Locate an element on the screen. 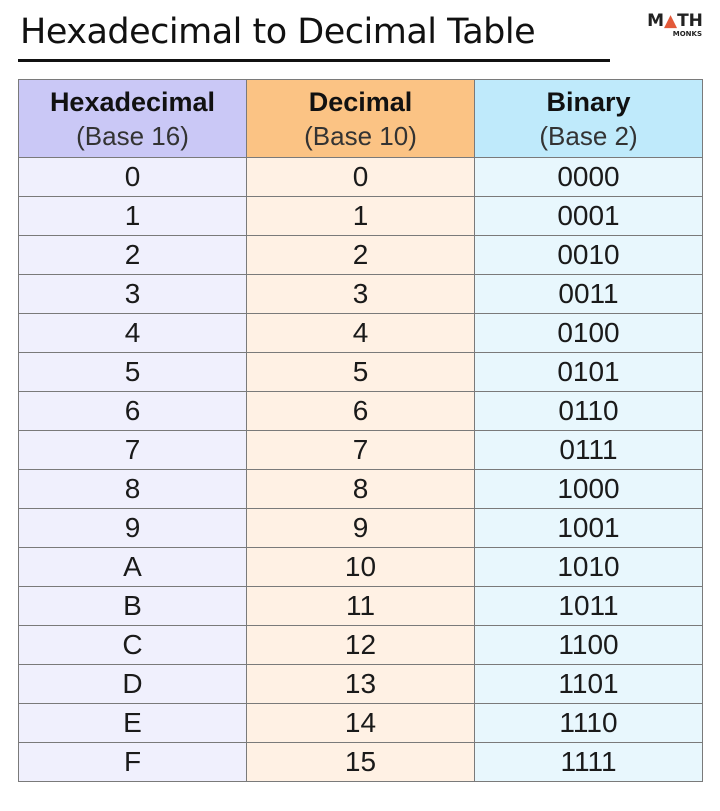  cell-hexadecimal: C is located at coordinates (132, 645).